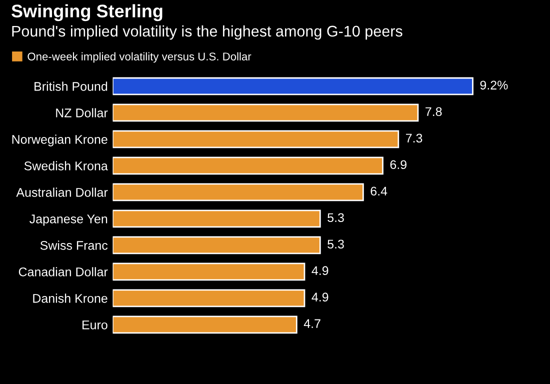  What do you see at coordinates (60, 140) in the screenshot?
I see `y-tick-label: Norwegian Krone` at bounding box center [60, 140].